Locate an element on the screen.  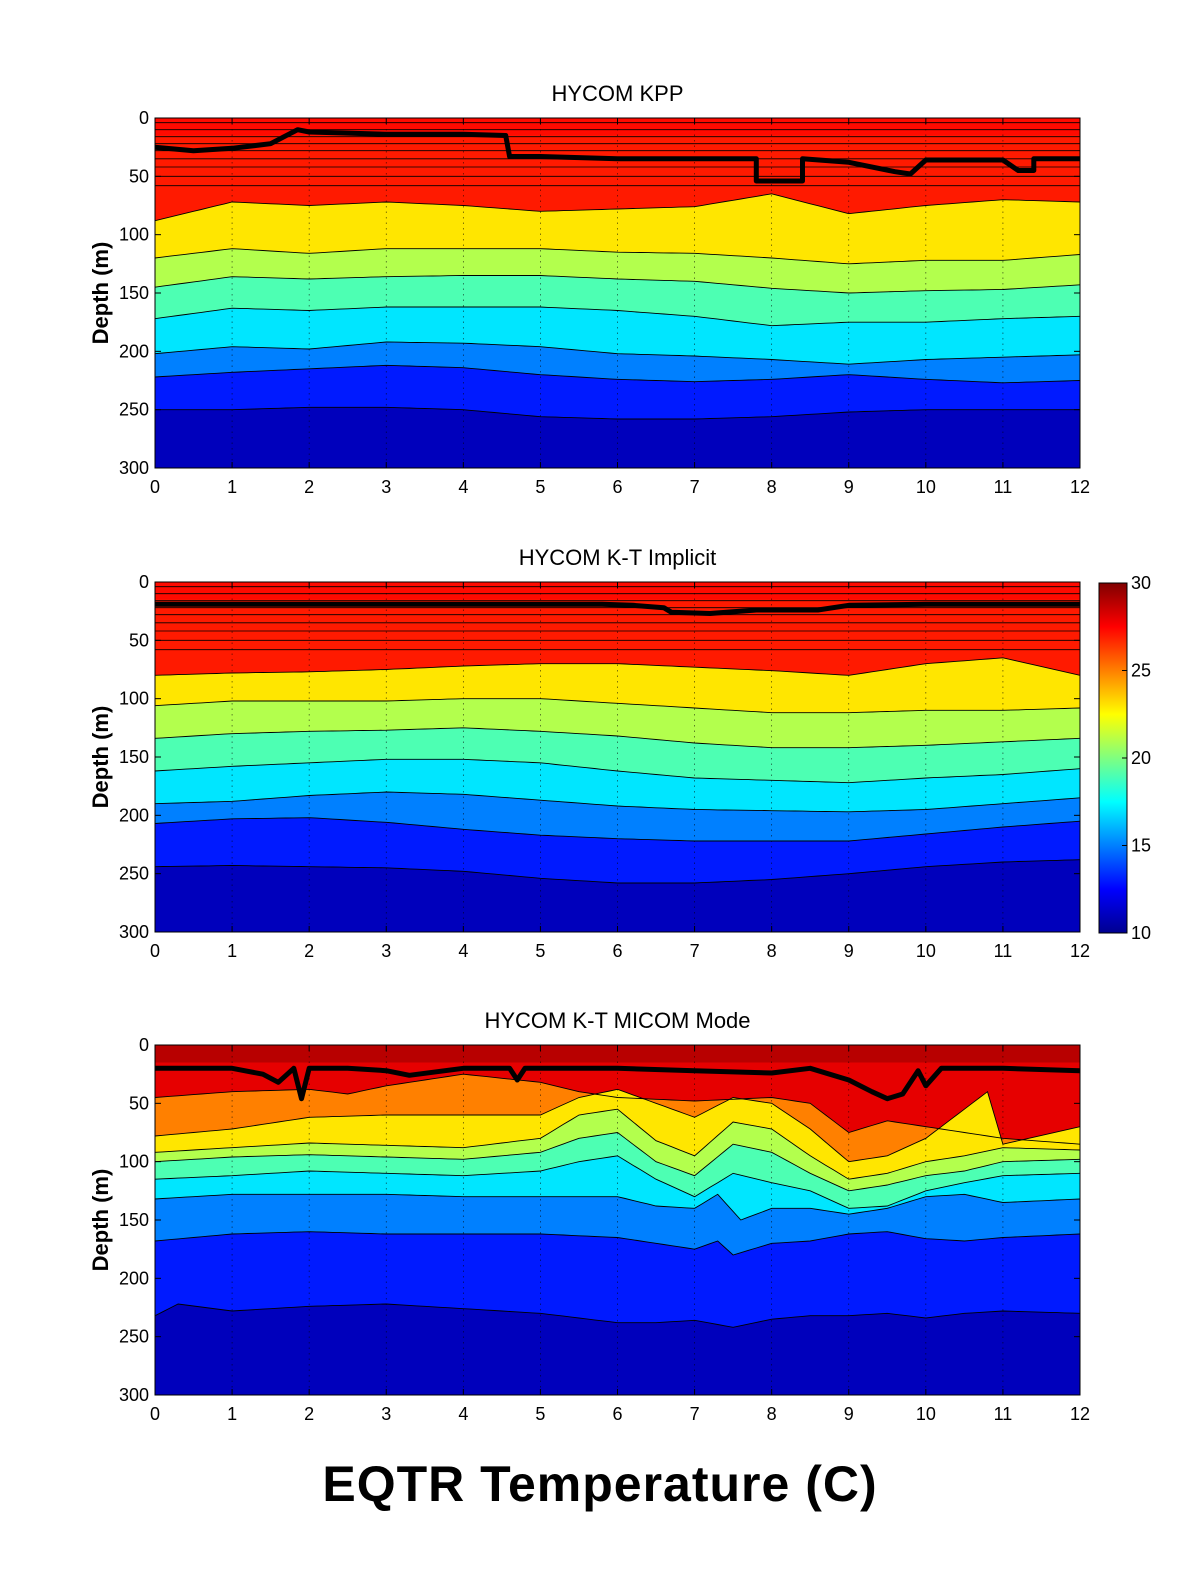
colorbar-tick-label: 15 is located at coordinates (1141, 846).